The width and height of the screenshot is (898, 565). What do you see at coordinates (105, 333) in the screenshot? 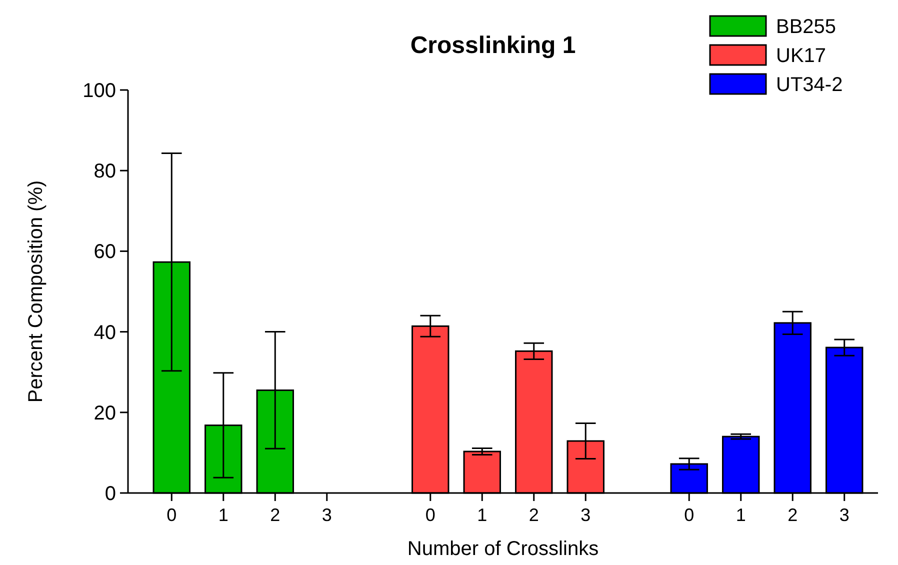
I see `y-tick-label: 40` at bounding box center [105, 333].